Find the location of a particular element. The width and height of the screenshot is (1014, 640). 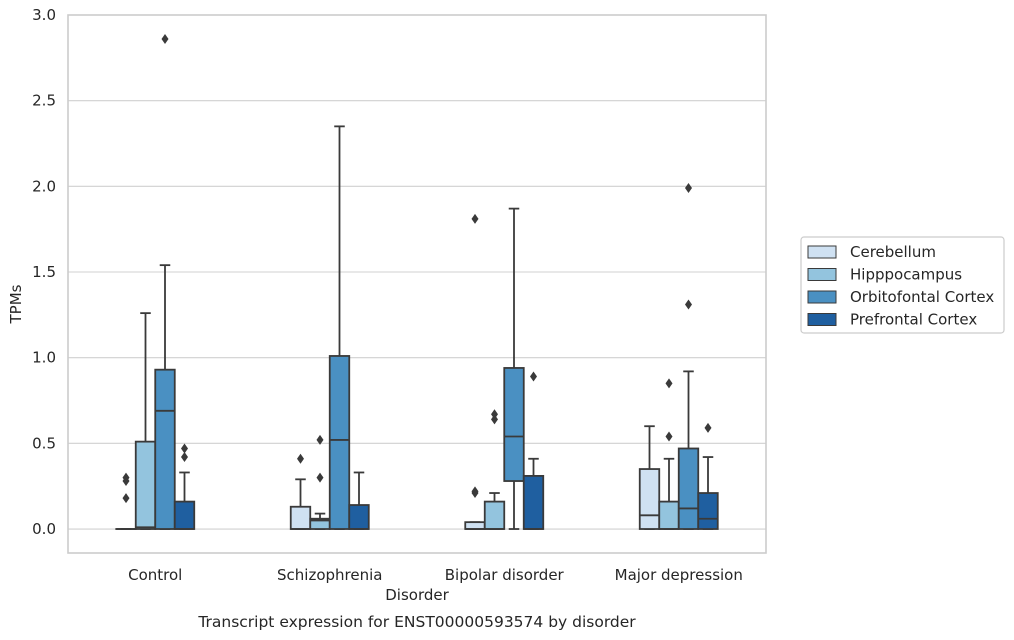

legend-item: Prefrontal Cortex is located at coordinates (892, 320).